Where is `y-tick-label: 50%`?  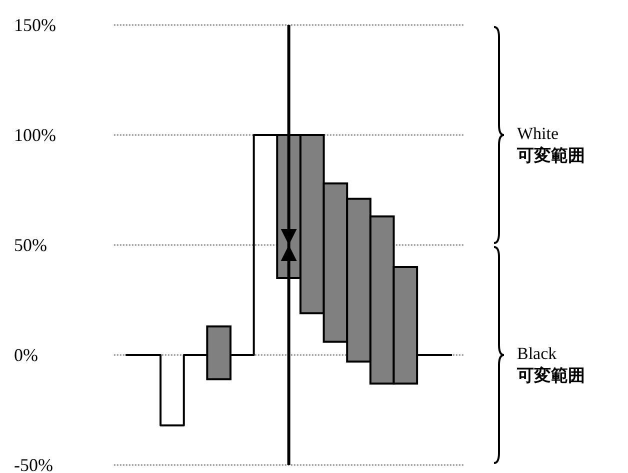 y-tick-label: 50% is located at coordinates (30, 245).